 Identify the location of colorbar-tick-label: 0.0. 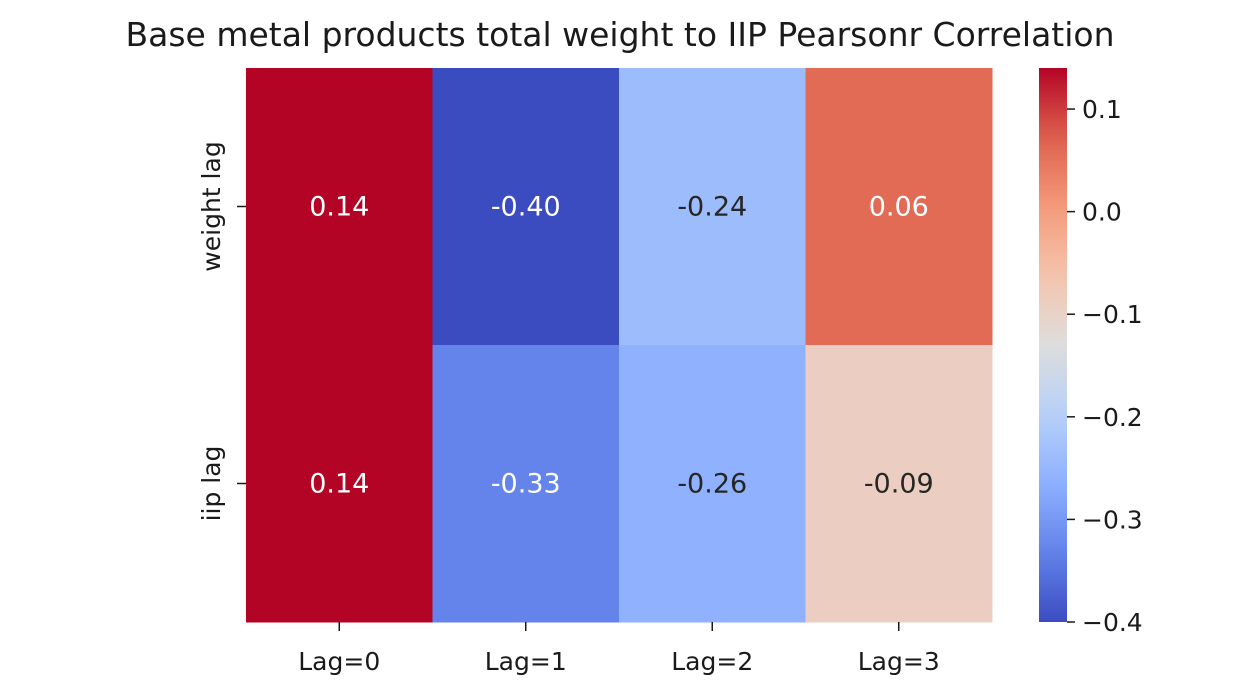
(1102, 212).